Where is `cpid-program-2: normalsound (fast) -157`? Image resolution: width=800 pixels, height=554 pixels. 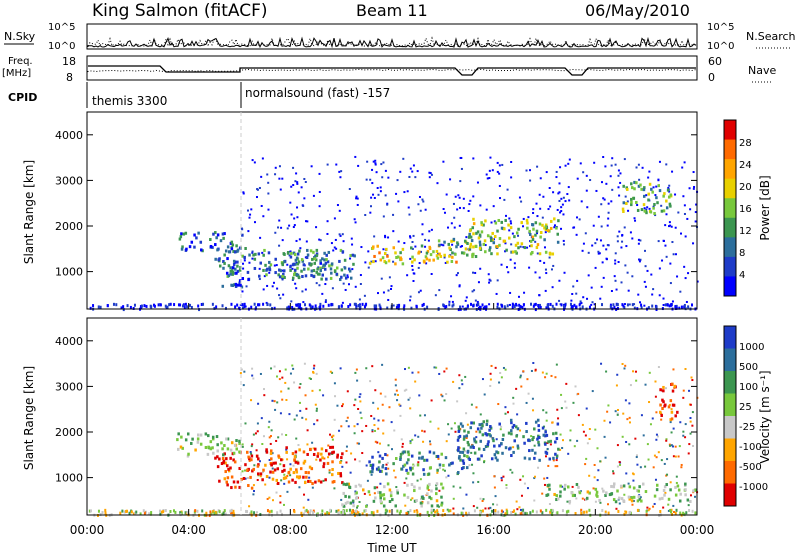 cpid-program-2: normalsound (fast) -157 is located at coordinates (317, 93).